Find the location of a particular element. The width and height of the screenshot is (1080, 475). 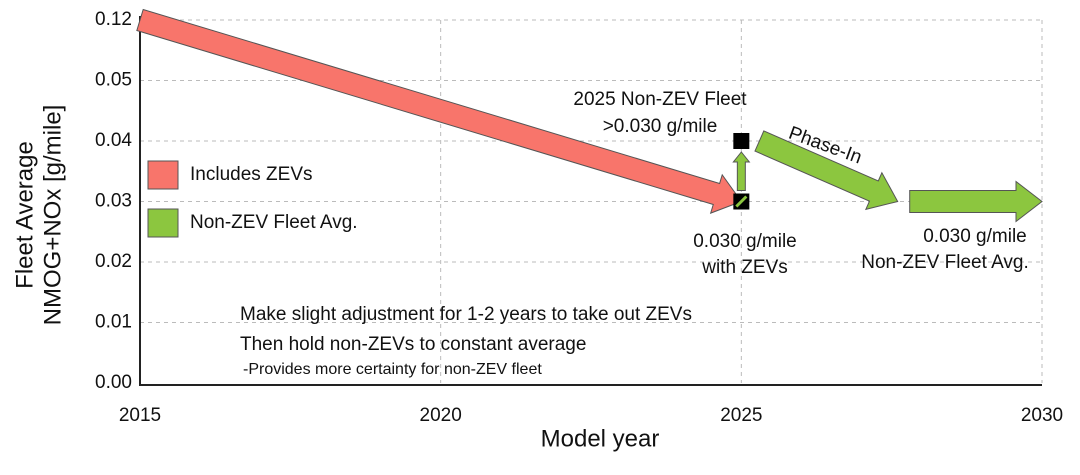

legend-label: Includes ZEVs is located at coordinates (251, 174).